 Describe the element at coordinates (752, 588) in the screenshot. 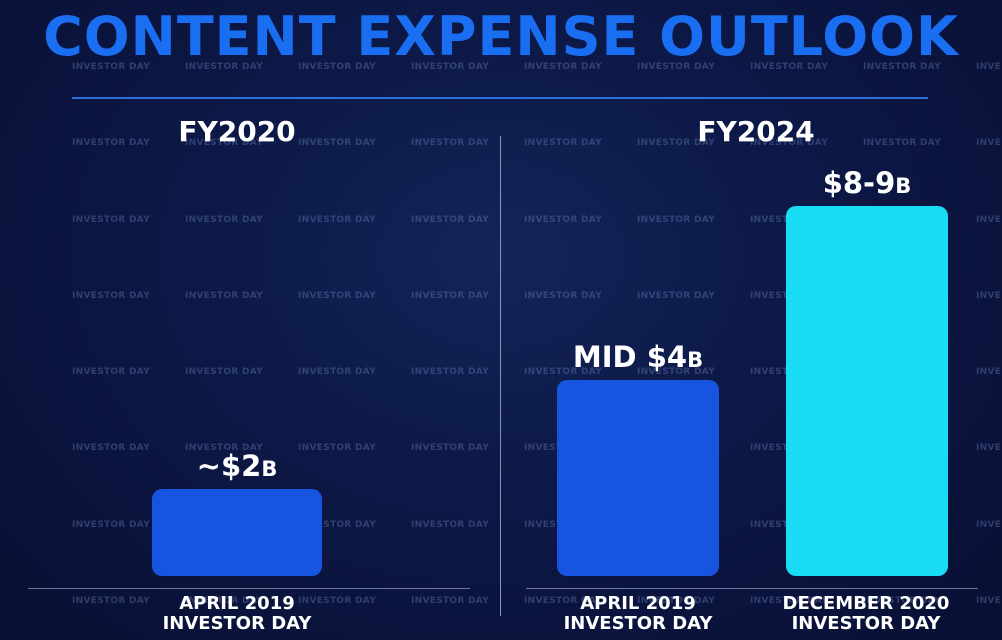

I see `fy2024-baseline` at that location.